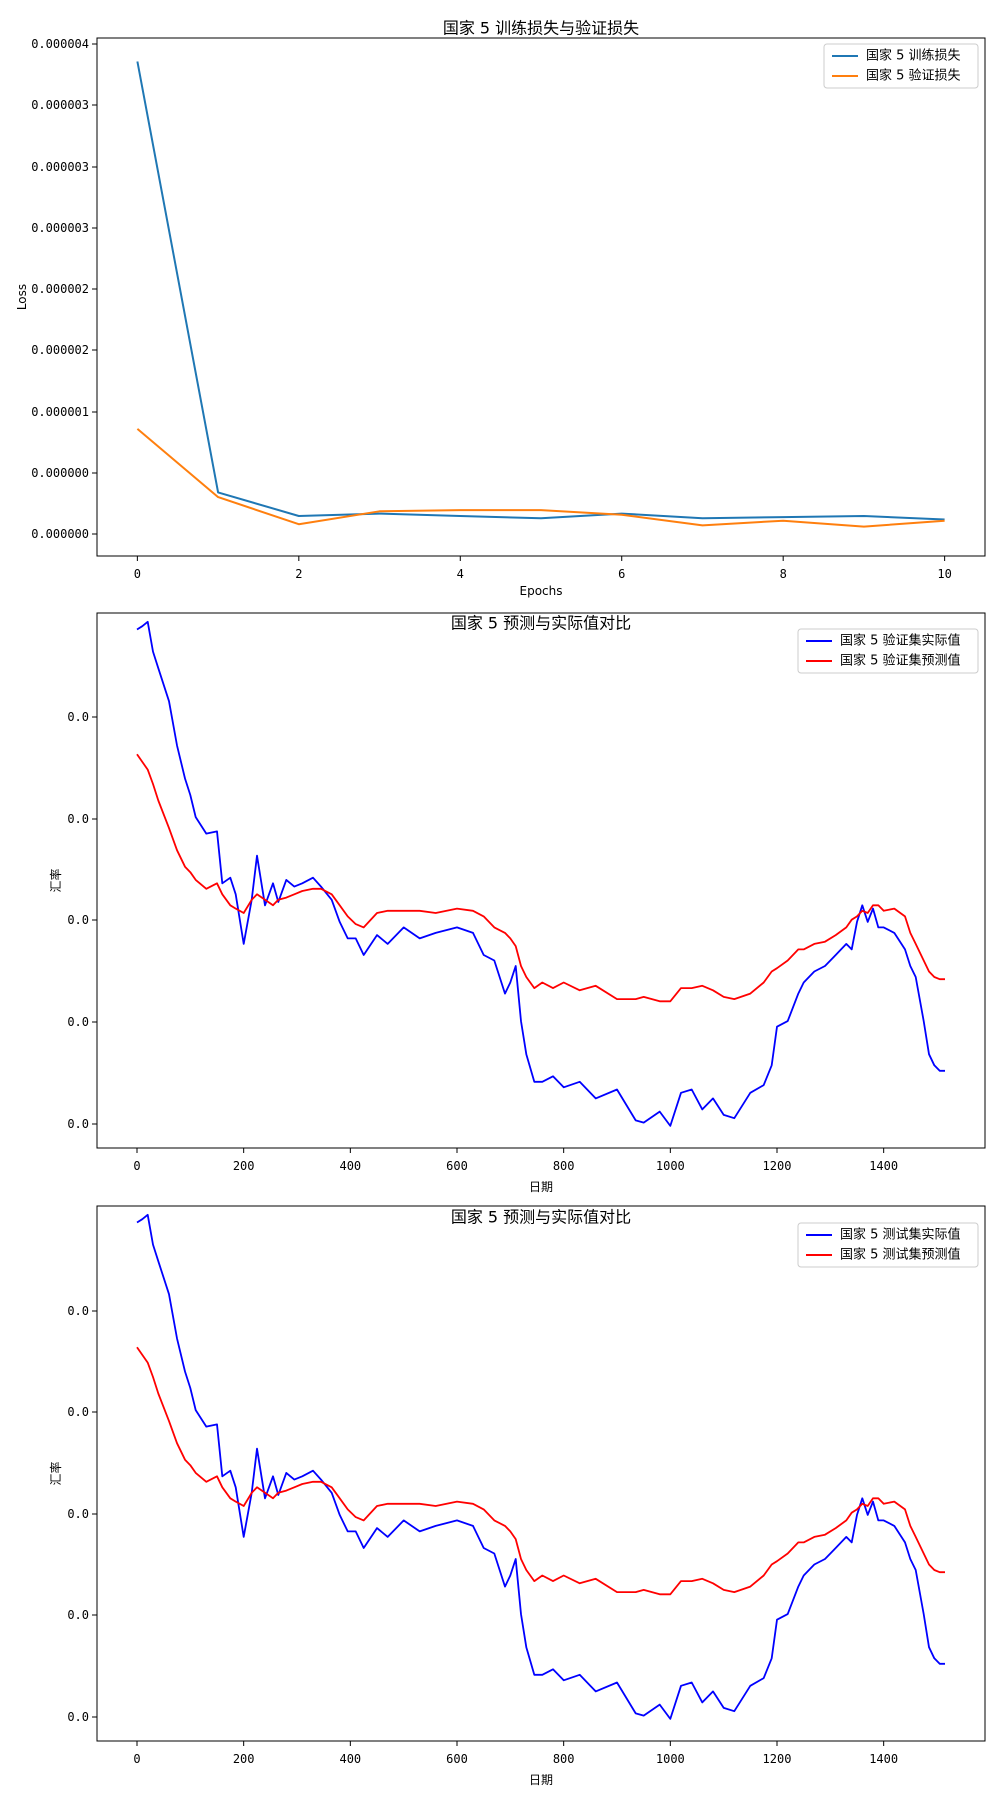 The height and width of the screenshot is (1800, 1000). I want to click on x-tick-label: 4, so click(460, 574).